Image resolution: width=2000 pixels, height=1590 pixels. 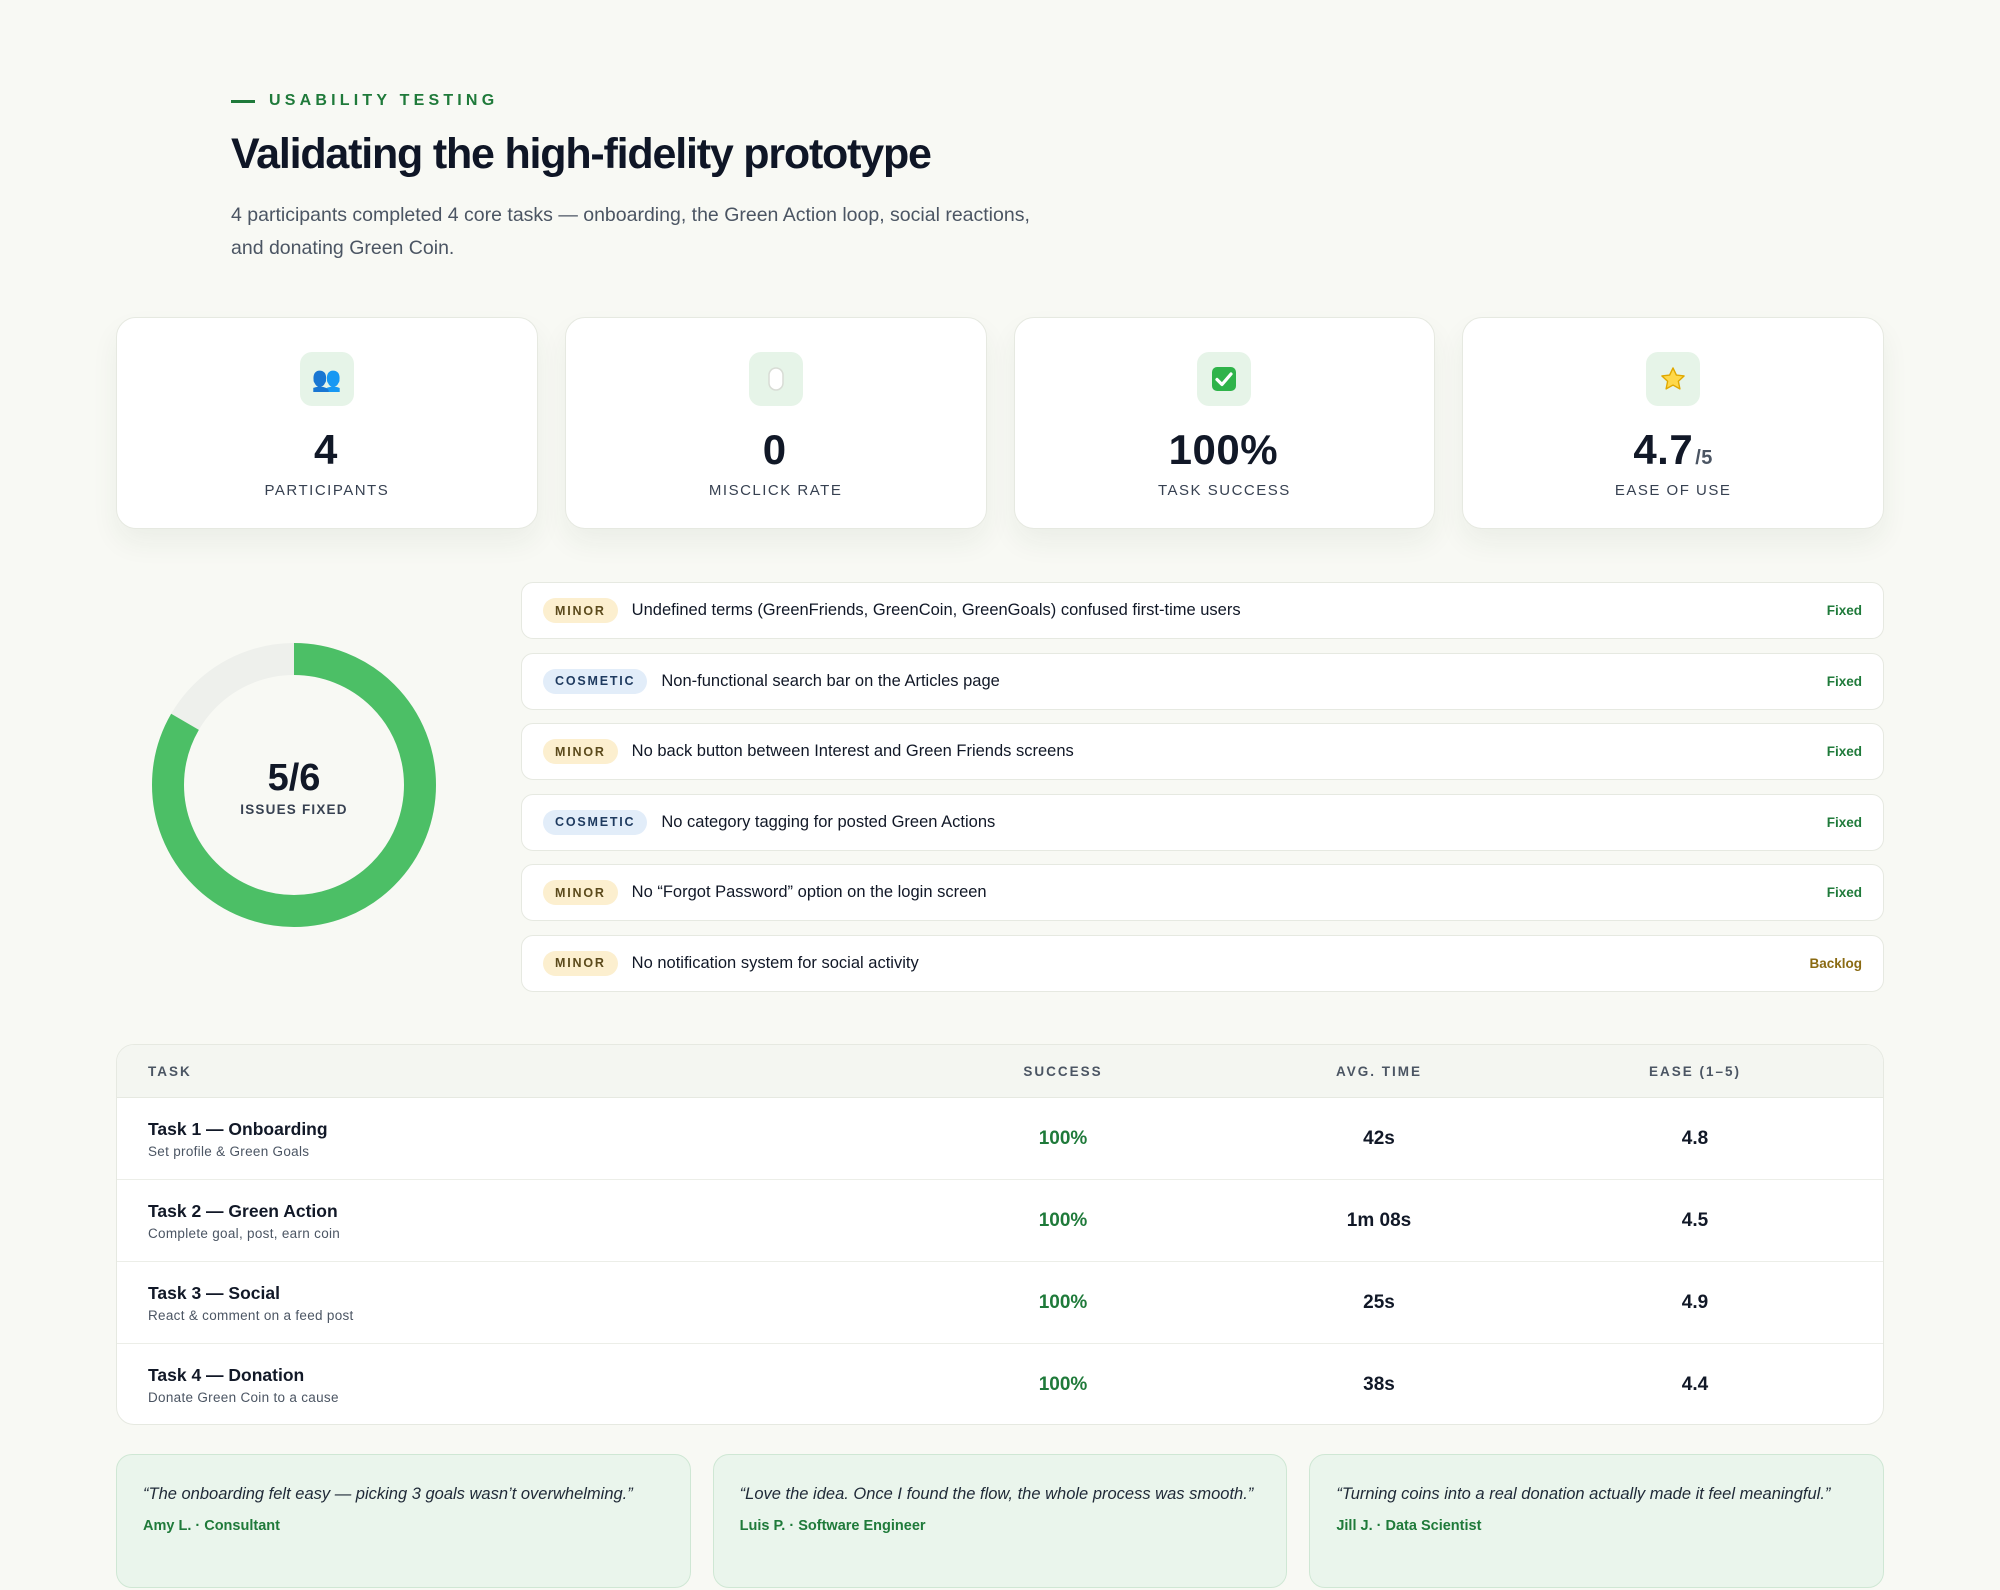 What do you see at coordinates (775, 490) in the screenshot?
I see `stat-label: MISCLICK RATE` at bounding box center [775, 490].